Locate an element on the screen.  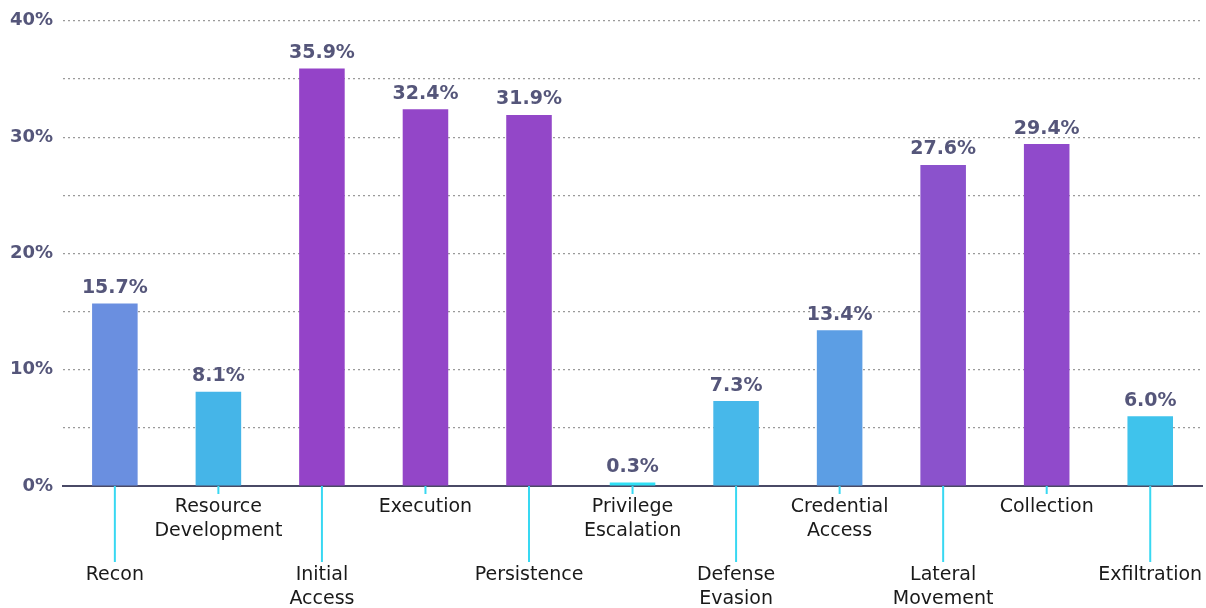
x-tick-label: Lateral Movement is located at coordinates (943, 585).